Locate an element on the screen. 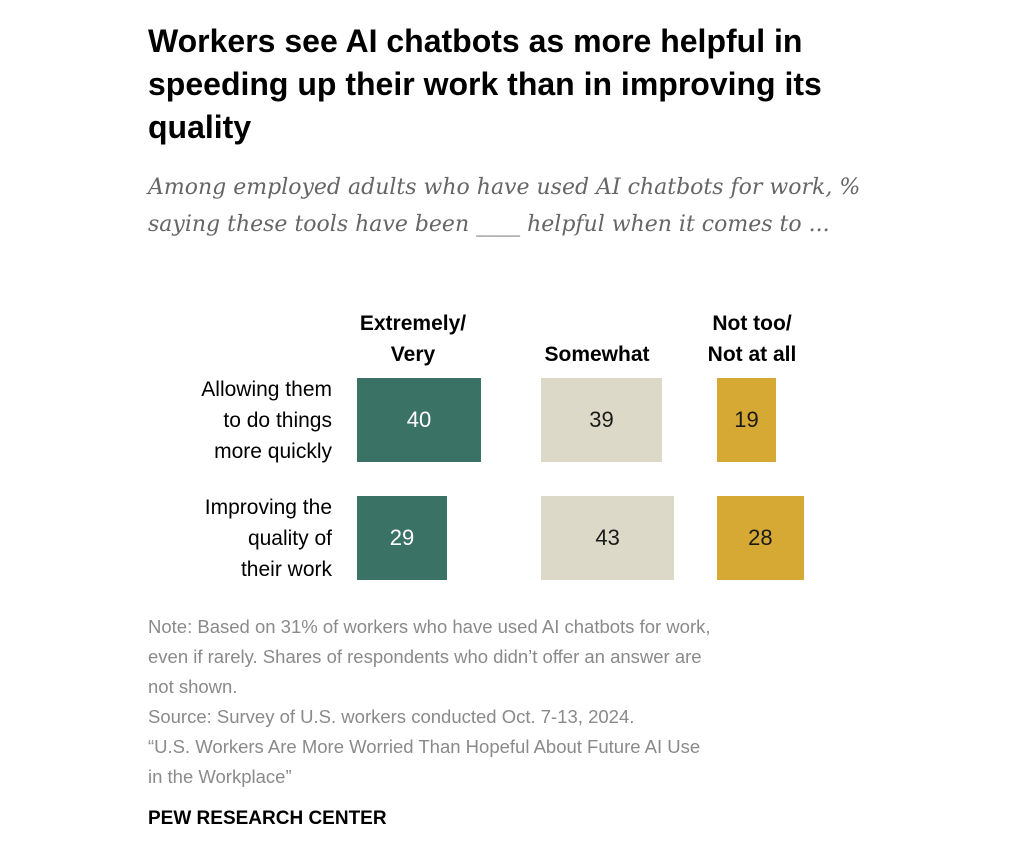 Image resolution: width=1024 pixels, height=864 pixels. bar: 19 is located at coordinates (746, 420).